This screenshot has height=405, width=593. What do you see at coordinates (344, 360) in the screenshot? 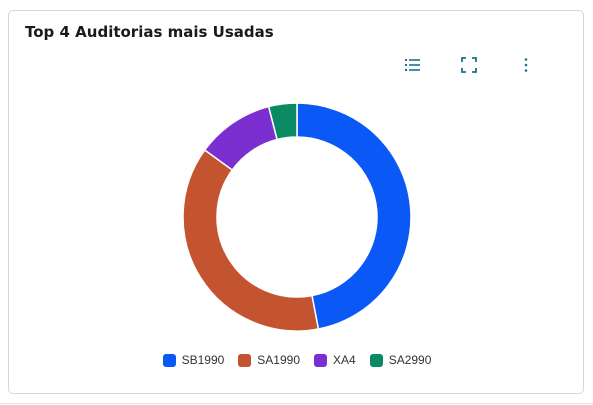
I see `legend-label: XA4` at bounding box center [344, 360].